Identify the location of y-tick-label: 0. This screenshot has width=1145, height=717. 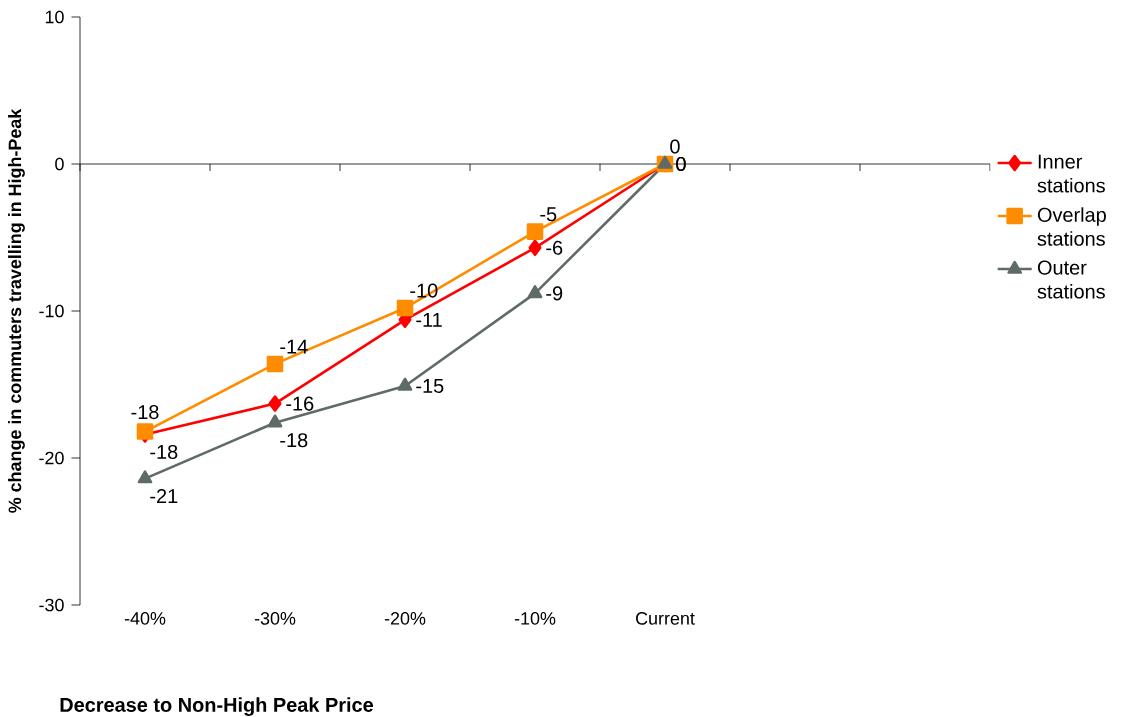
(59, 164).